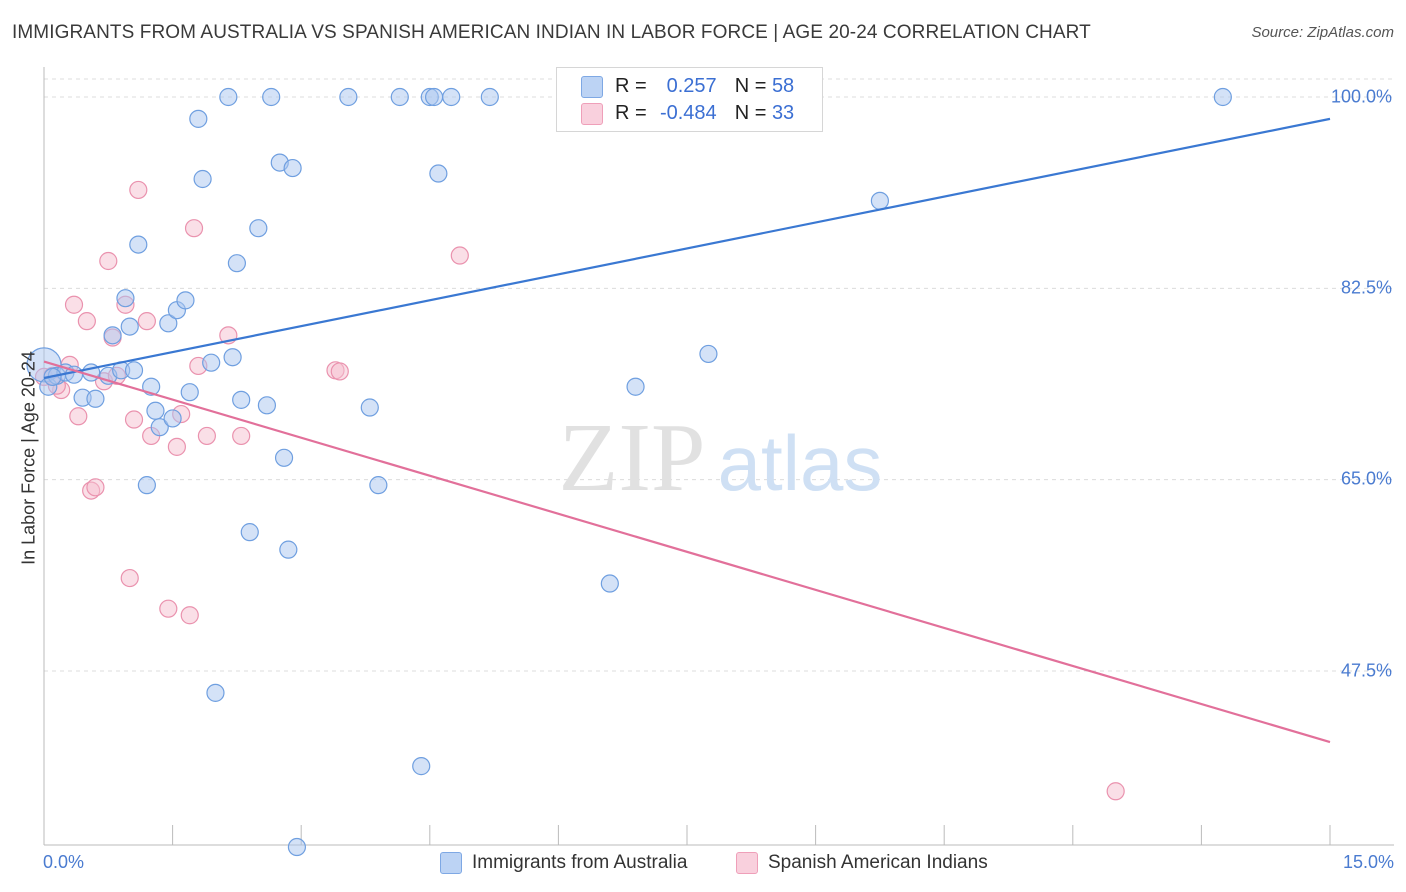 This screenshot has height=892, width=1406. What do you see at coordinates (592, 86) in the screenshot?
I see `blue-swatch` at bounding box center [592, 86].